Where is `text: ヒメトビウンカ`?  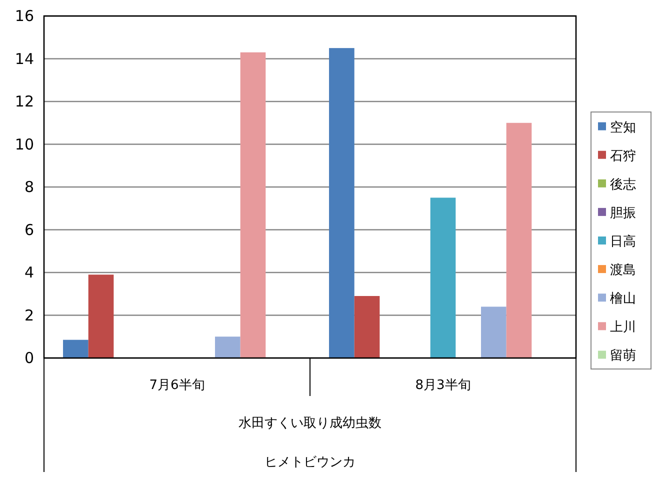 text: ヒメトビウンカ is located at coordinates (310, 462).